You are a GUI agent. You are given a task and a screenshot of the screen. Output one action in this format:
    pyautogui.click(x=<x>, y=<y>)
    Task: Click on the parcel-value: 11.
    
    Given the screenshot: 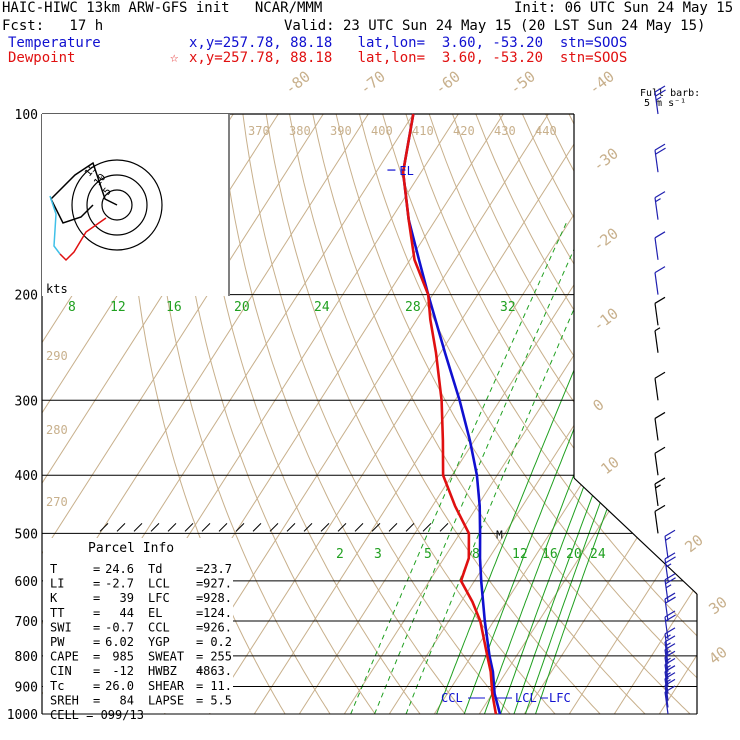 What is the action you would take?
    pyautogui.click(x=221, y=686)
    